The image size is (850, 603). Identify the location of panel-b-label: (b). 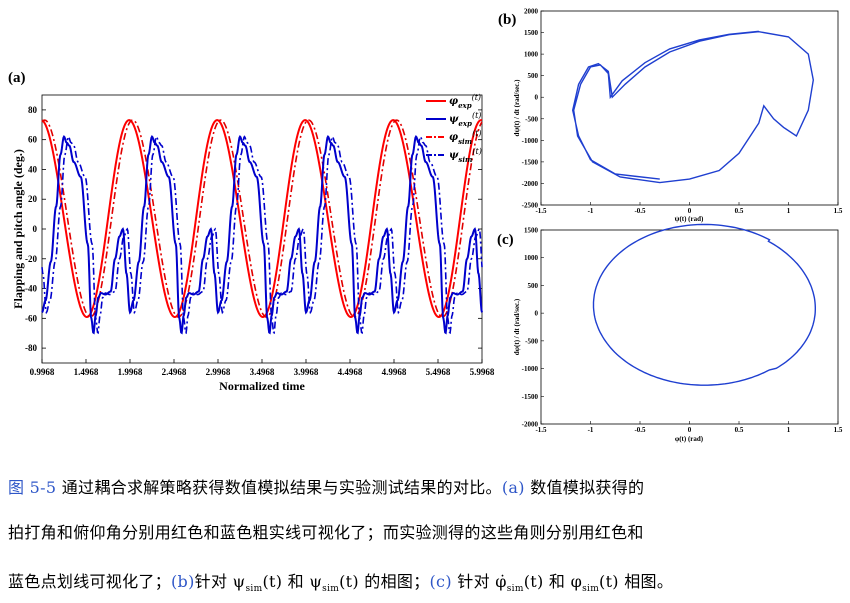
(507, 20).